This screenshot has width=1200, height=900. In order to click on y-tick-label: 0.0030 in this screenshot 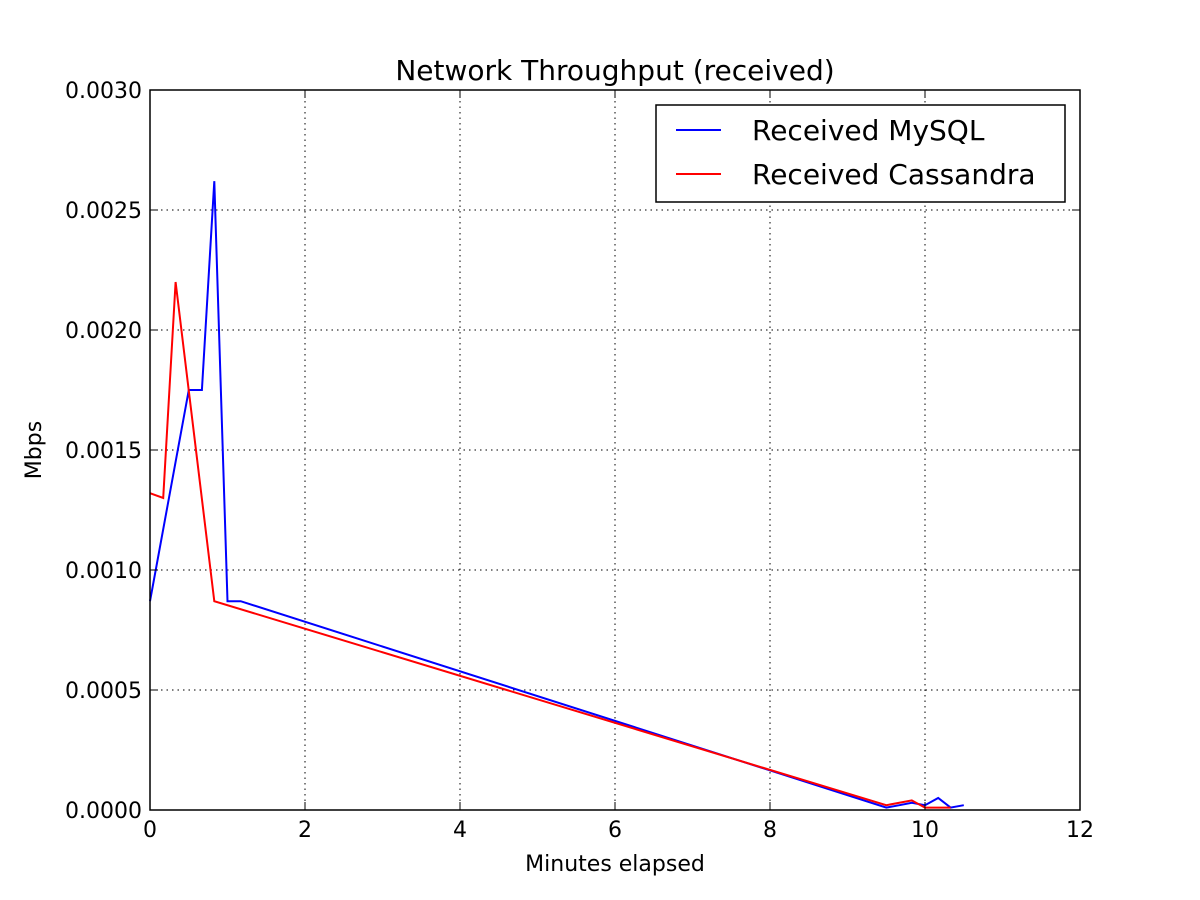, I will do `click(103, 91)`.